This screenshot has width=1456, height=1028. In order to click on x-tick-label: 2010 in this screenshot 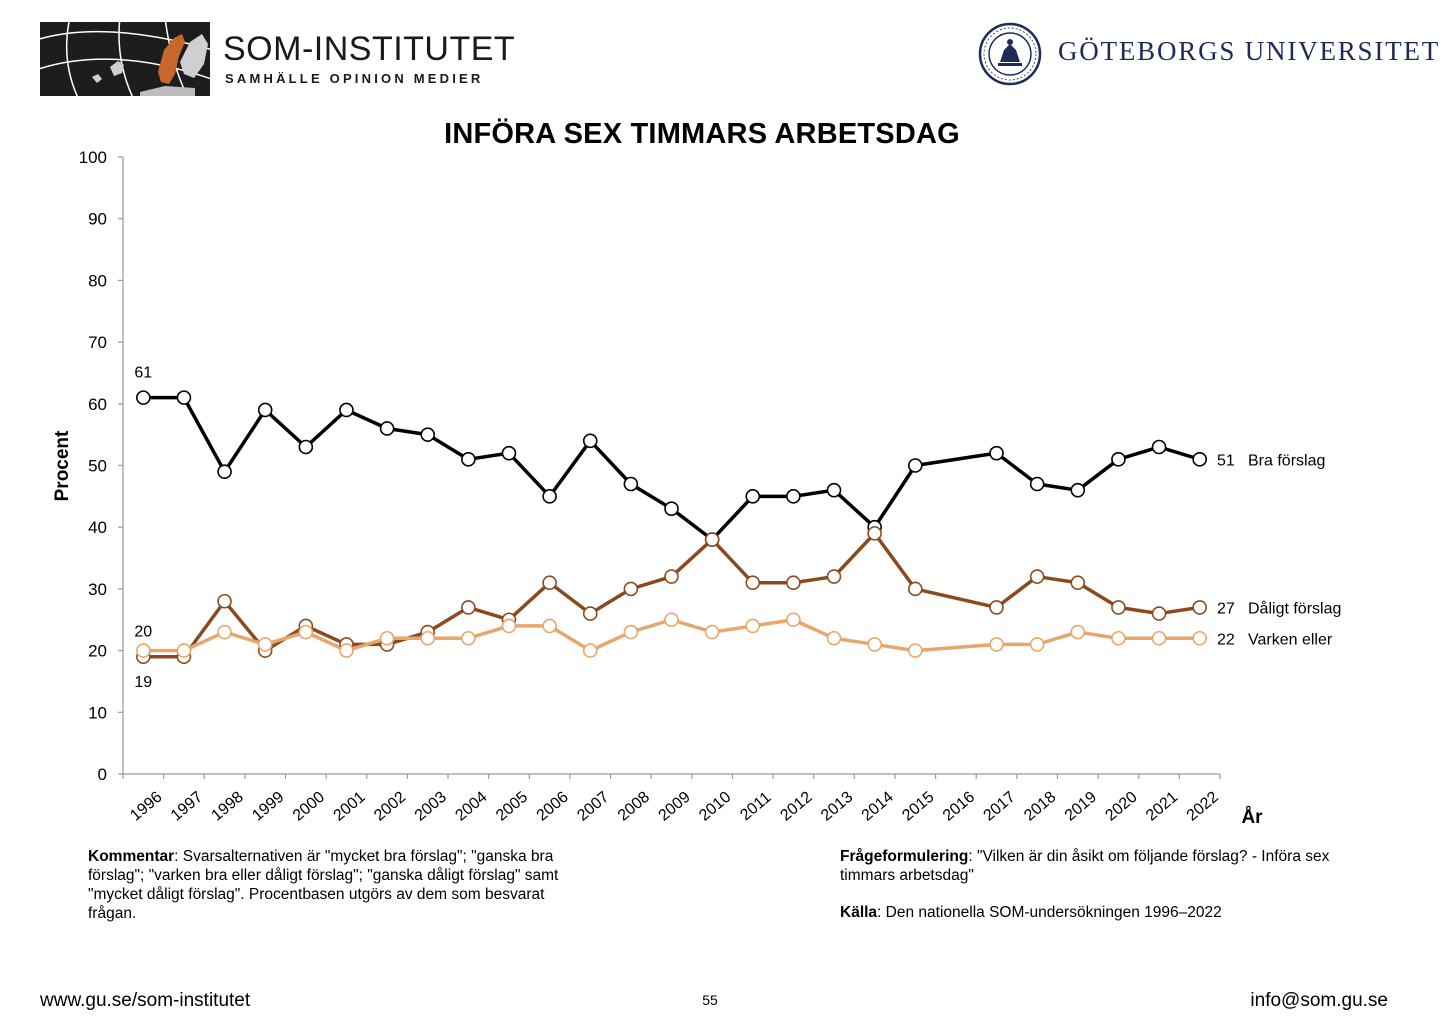, I will do `click(715, 807)`.